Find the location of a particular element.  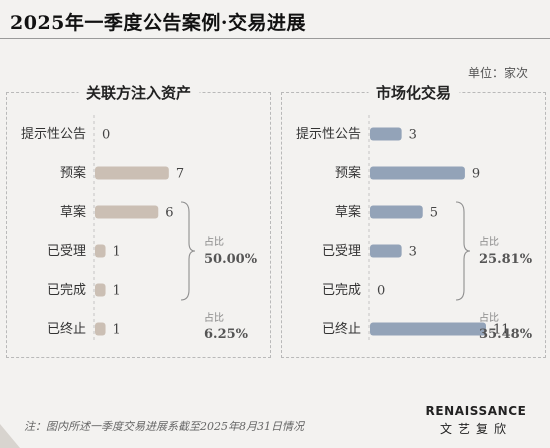

footnote: 注：图内所述一季度交易进展系截至2025年8月31日情况 is located at coordinates (164, 426).